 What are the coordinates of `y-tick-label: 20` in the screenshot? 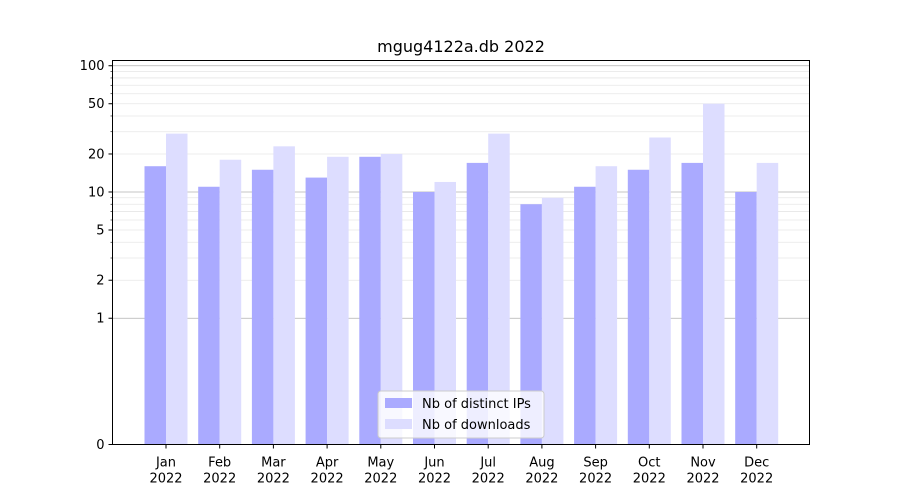 It's located at (96, 154).